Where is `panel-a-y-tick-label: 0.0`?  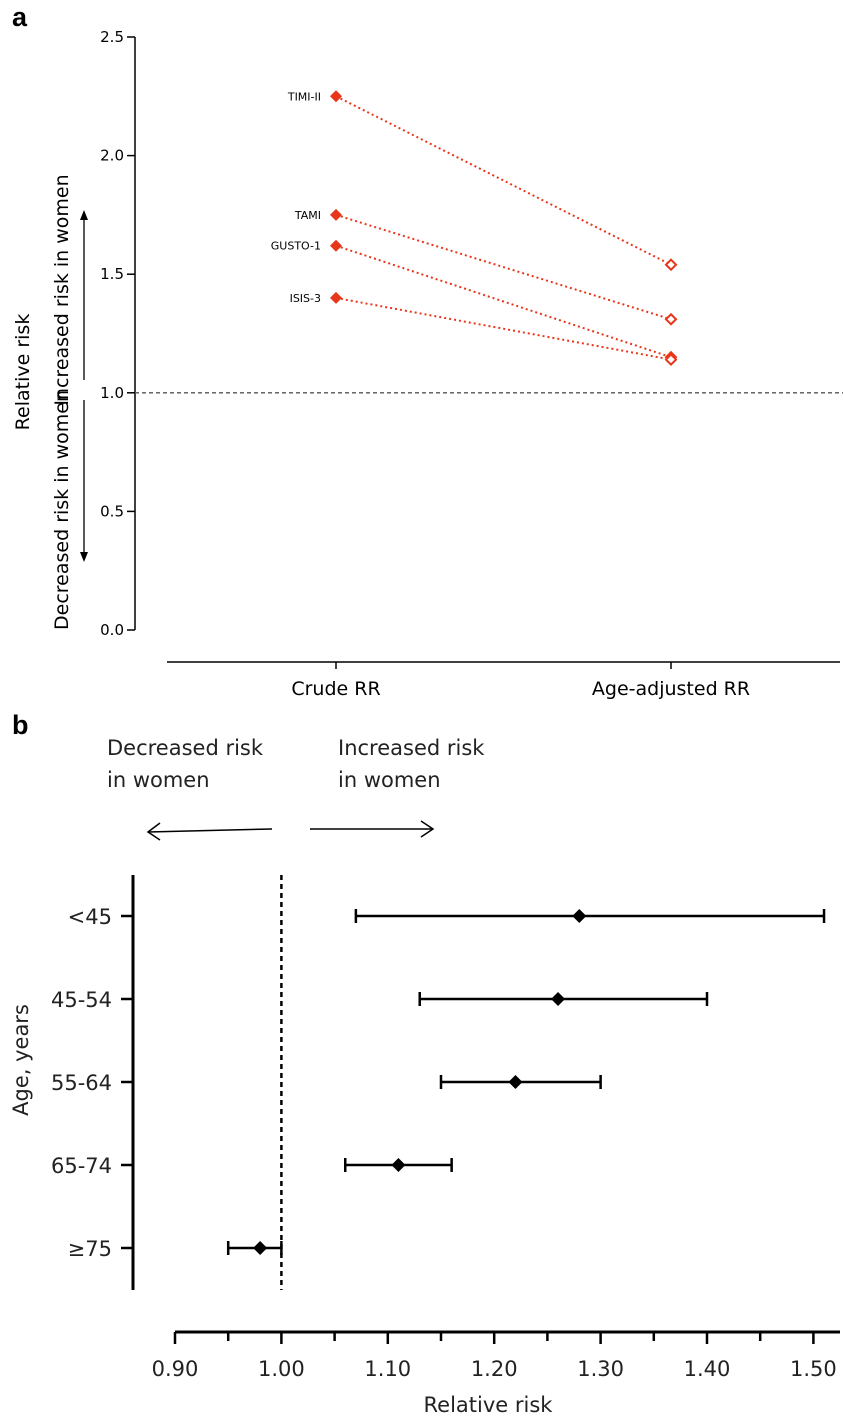
panel-a-y-tick-label: 0.0 is located at coordinates (112, 630).